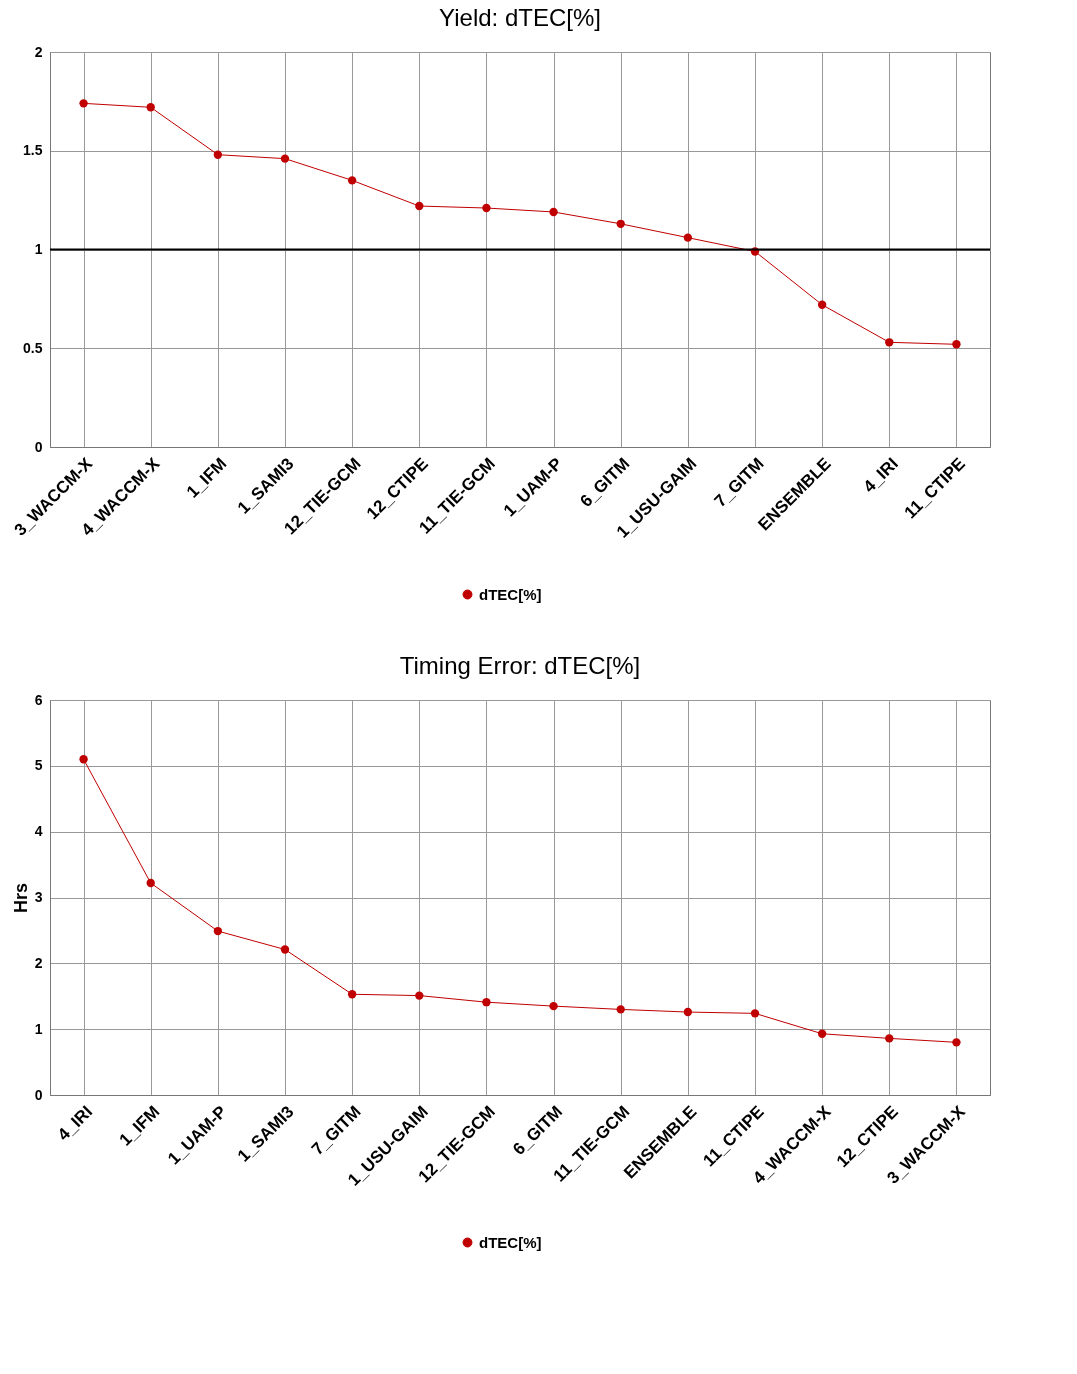  I want to click on y-tick-label: 0.5, so click(33, 347).